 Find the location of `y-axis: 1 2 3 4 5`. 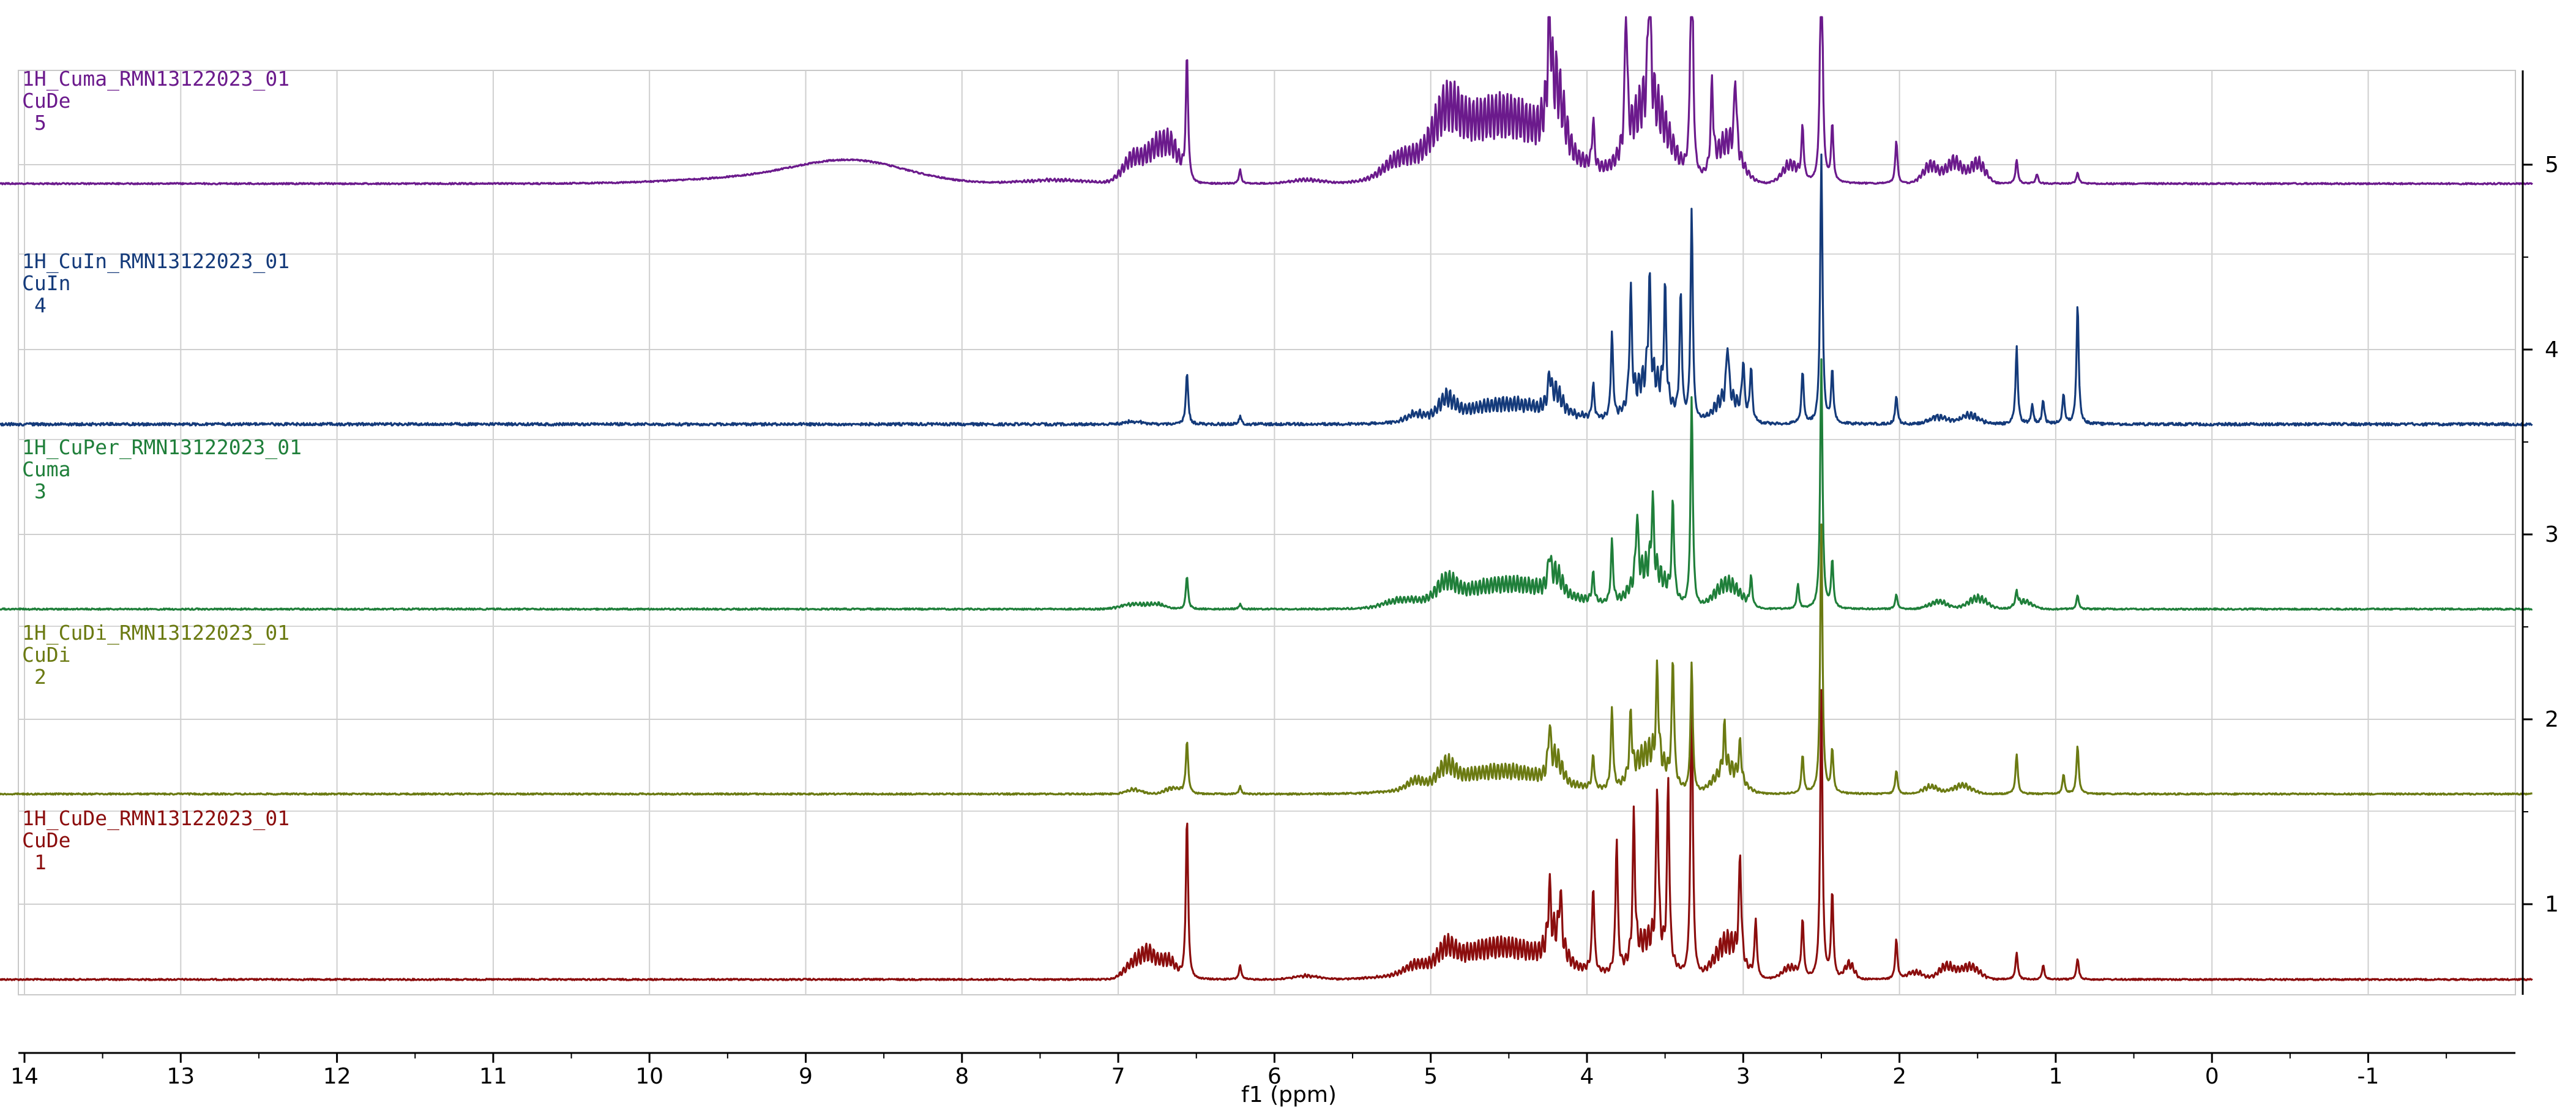

y-axis: 1 2 3 4 5 is located at coordinates (2540, 533).